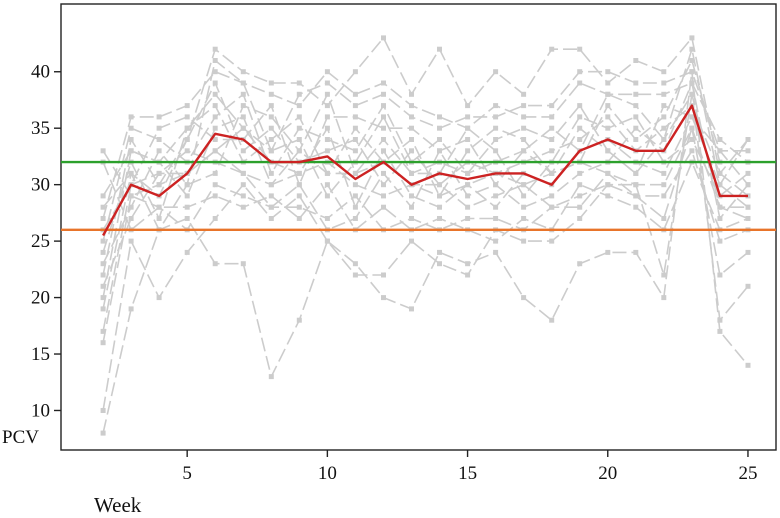 Image resolution: width=780 pixels, height=518 pixels. I want to click on reference-lines-group, so click(418, 196).